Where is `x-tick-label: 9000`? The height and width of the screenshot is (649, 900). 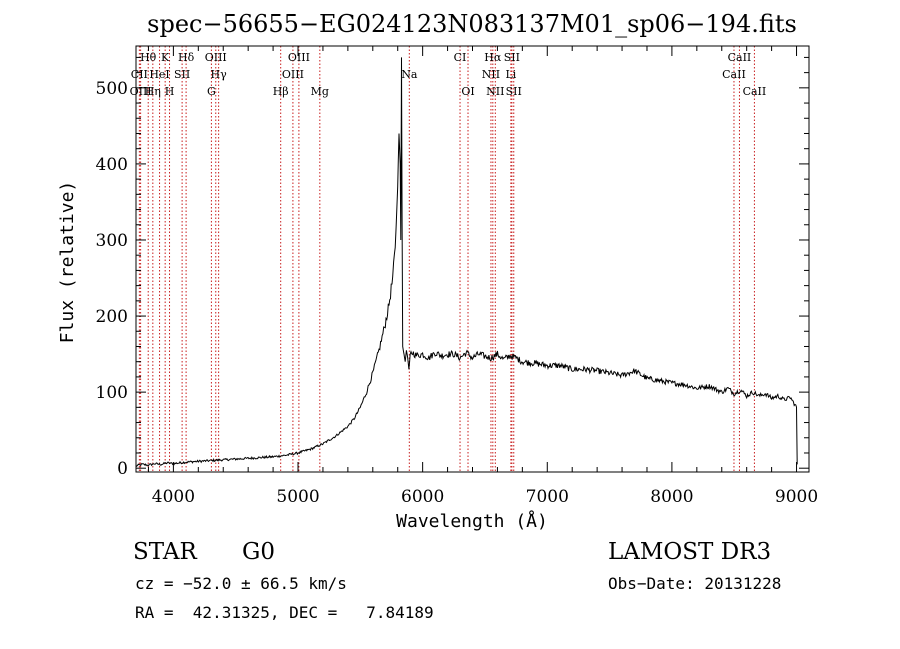
x-tick-label: 9000 is located at coordinates (796, 497).